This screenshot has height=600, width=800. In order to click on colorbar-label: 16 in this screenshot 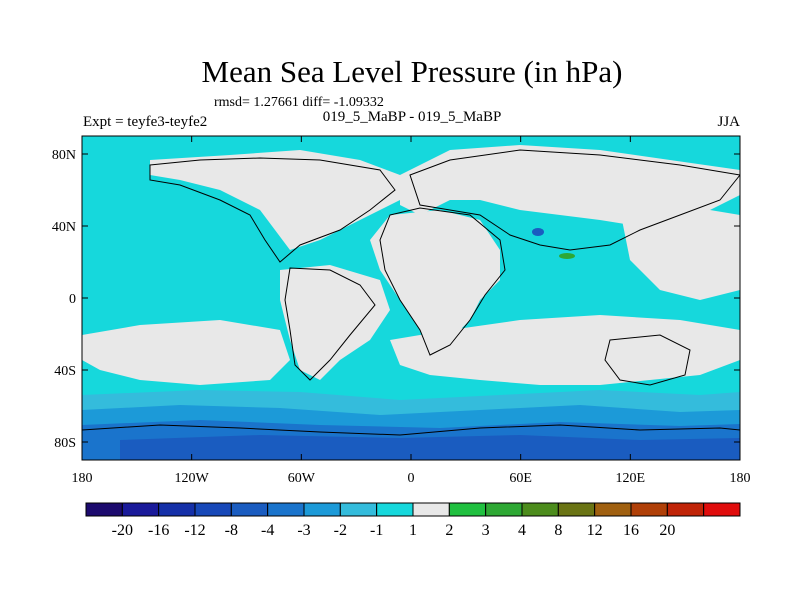, I will do `click(631, 530)`.